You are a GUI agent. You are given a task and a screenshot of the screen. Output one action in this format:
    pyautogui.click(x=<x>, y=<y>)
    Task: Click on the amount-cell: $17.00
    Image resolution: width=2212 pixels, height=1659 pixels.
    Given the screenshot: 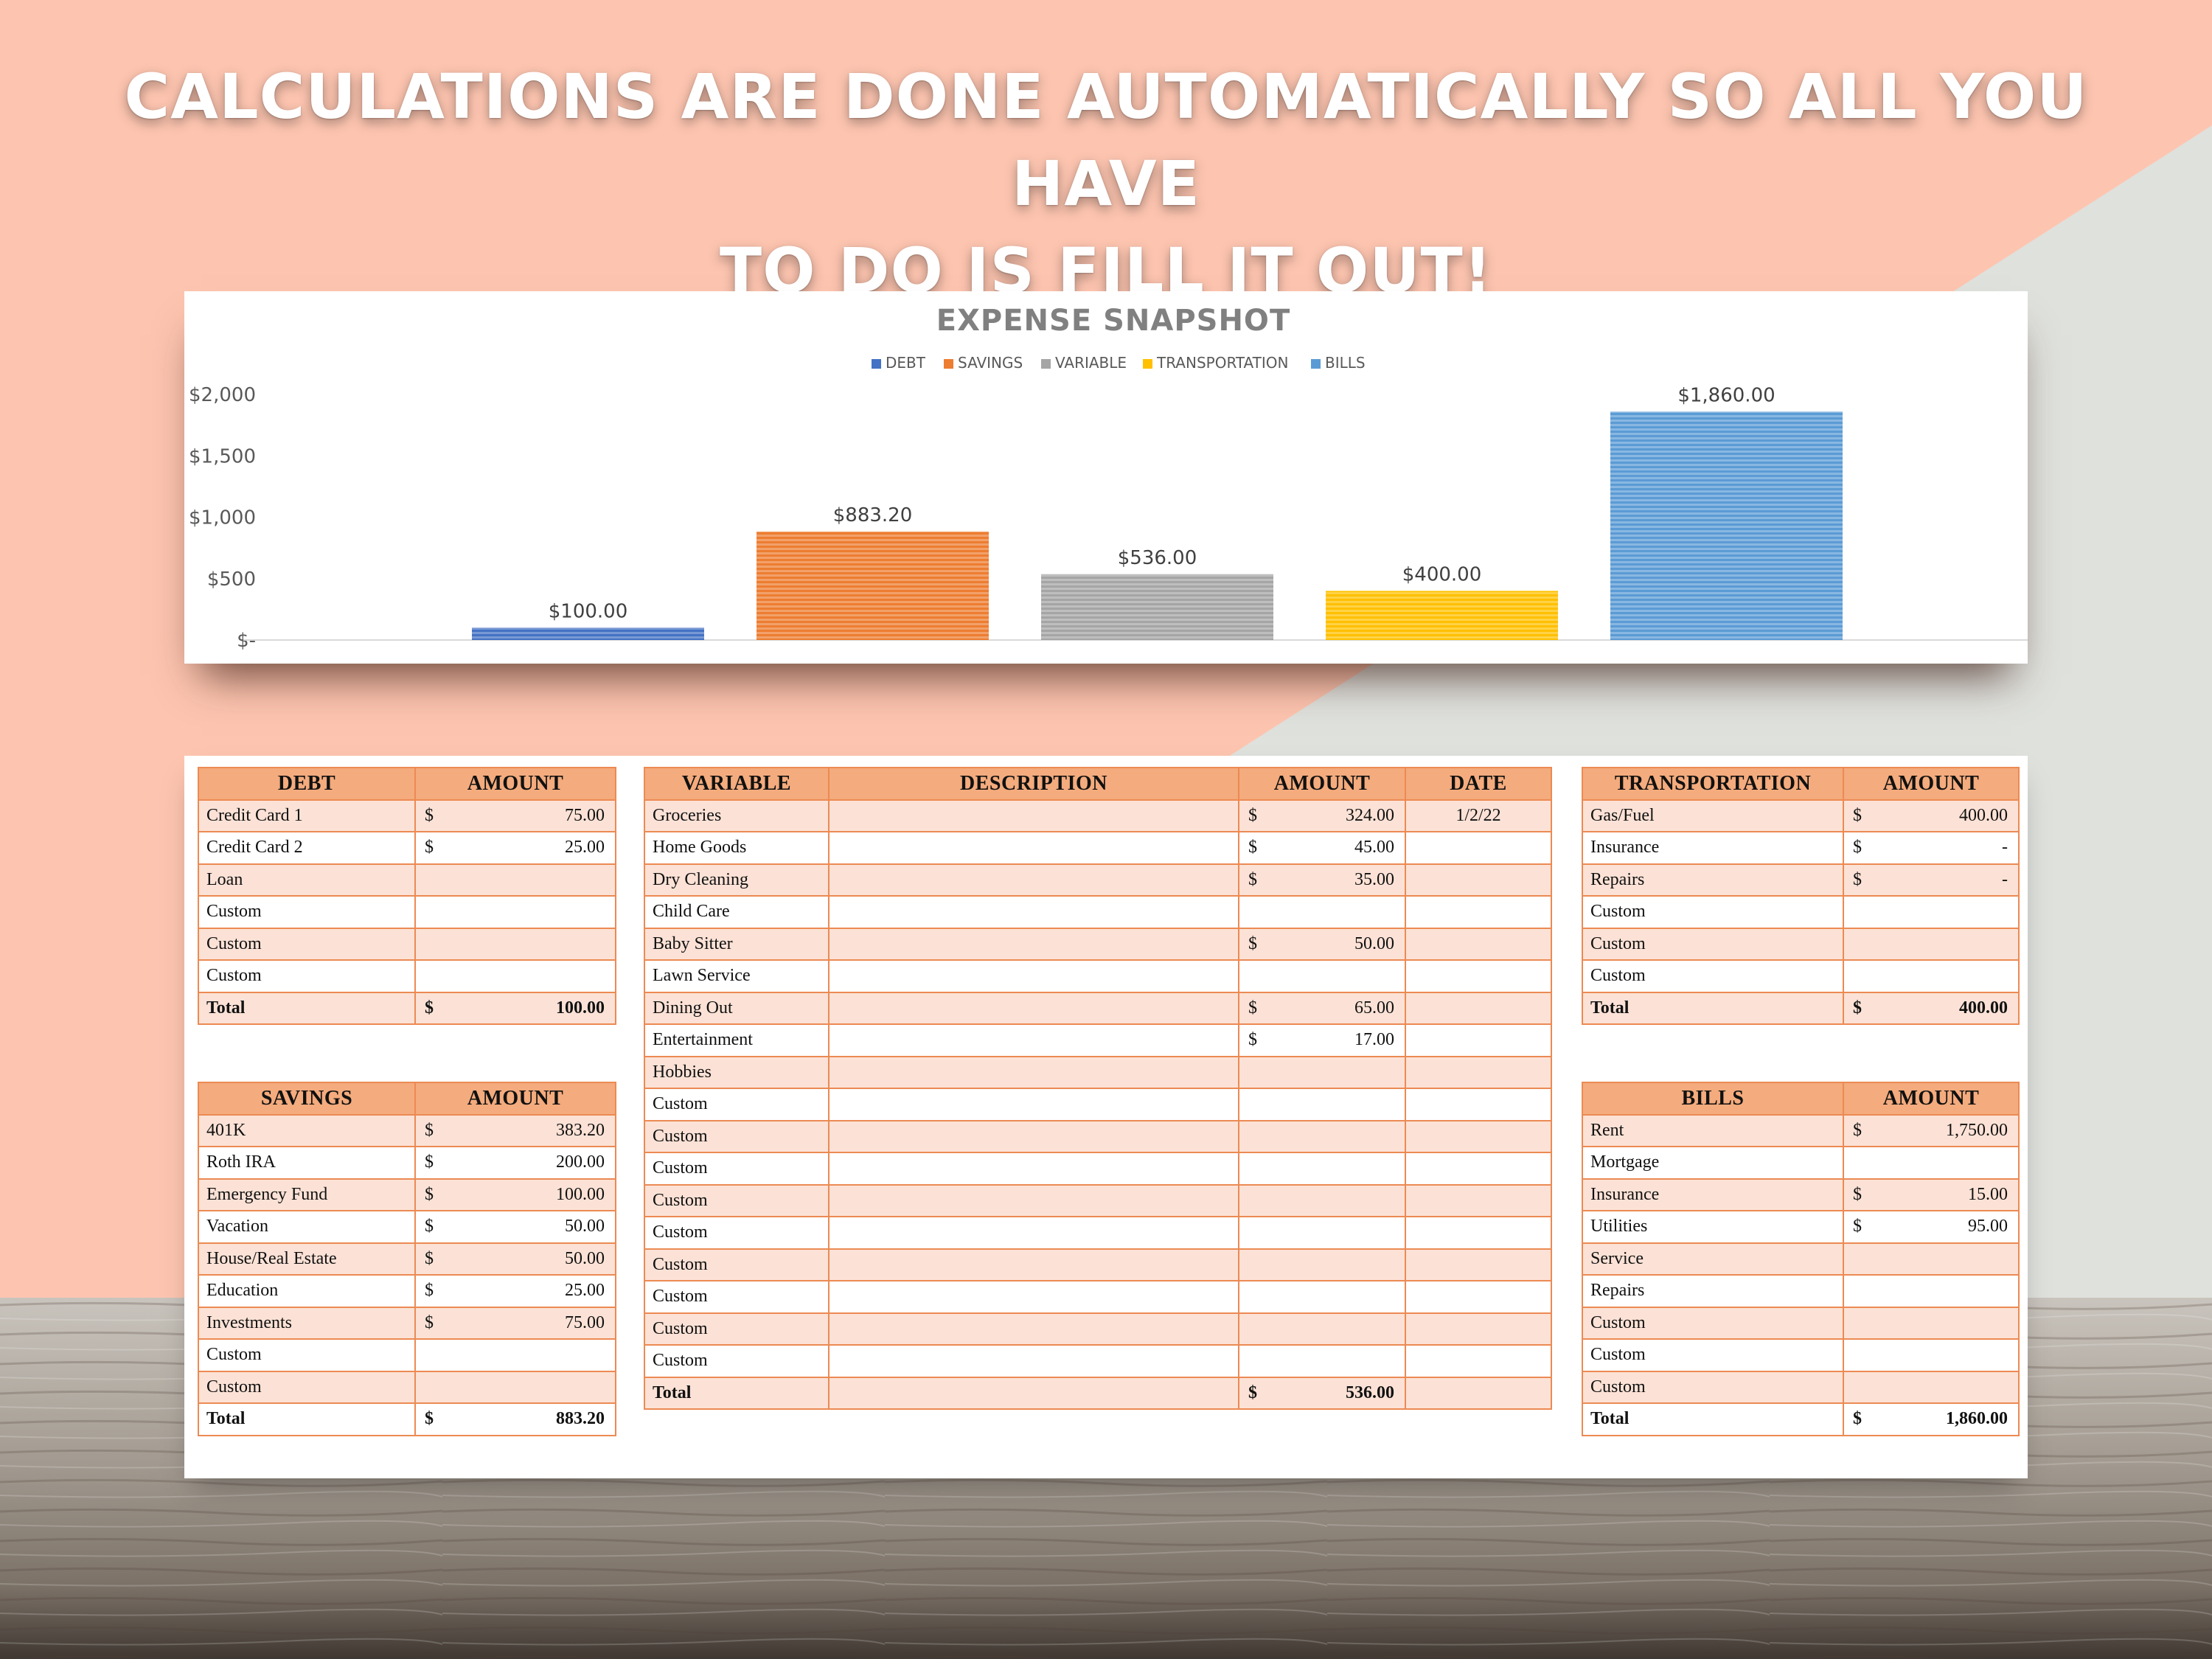 What is the action you would take?
    pyautogui.click(x=1322, y=1040)
    